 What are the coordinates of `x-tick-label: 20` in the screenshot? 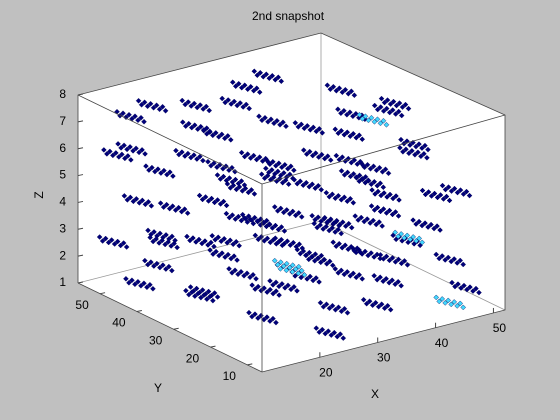 It's located at (326, 372).